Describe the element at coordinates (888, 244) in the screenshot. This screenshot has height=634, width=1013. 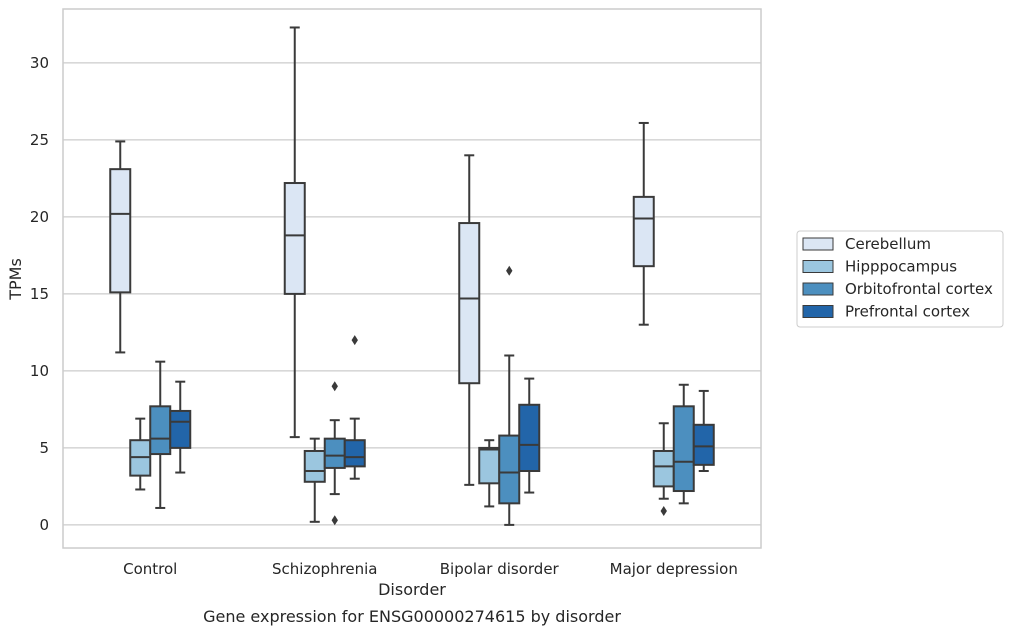
I see `legend-label: Cerebellum` at that location.